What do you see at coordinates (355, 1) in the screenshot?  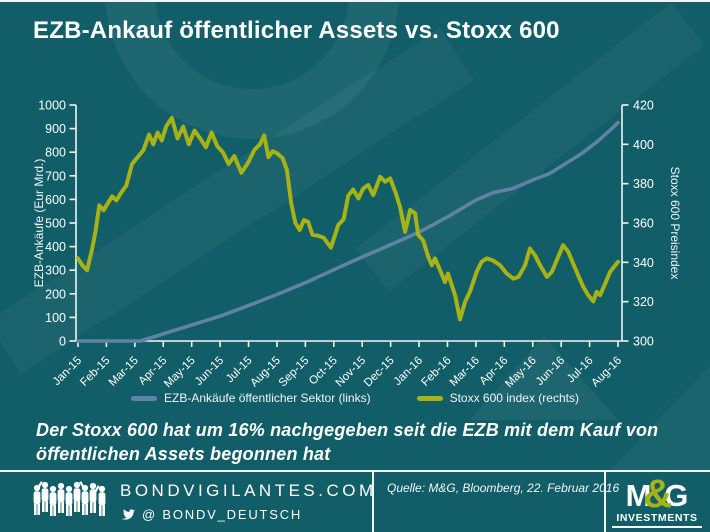 I see `top-border-line` at bounding box center [355, 1].